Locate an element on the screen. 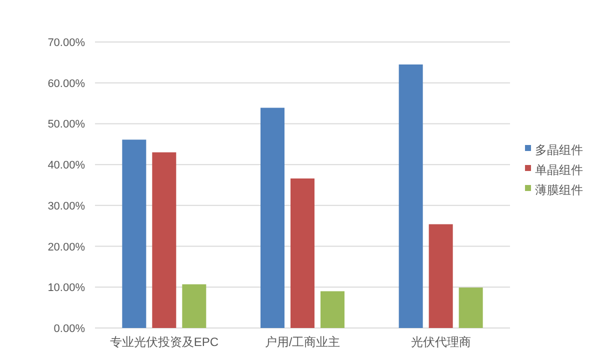 Image resolution: width=600 pixels, height=350 pixels. x-tick-label: 光伏代理商 is located at coordinates (440, 342).